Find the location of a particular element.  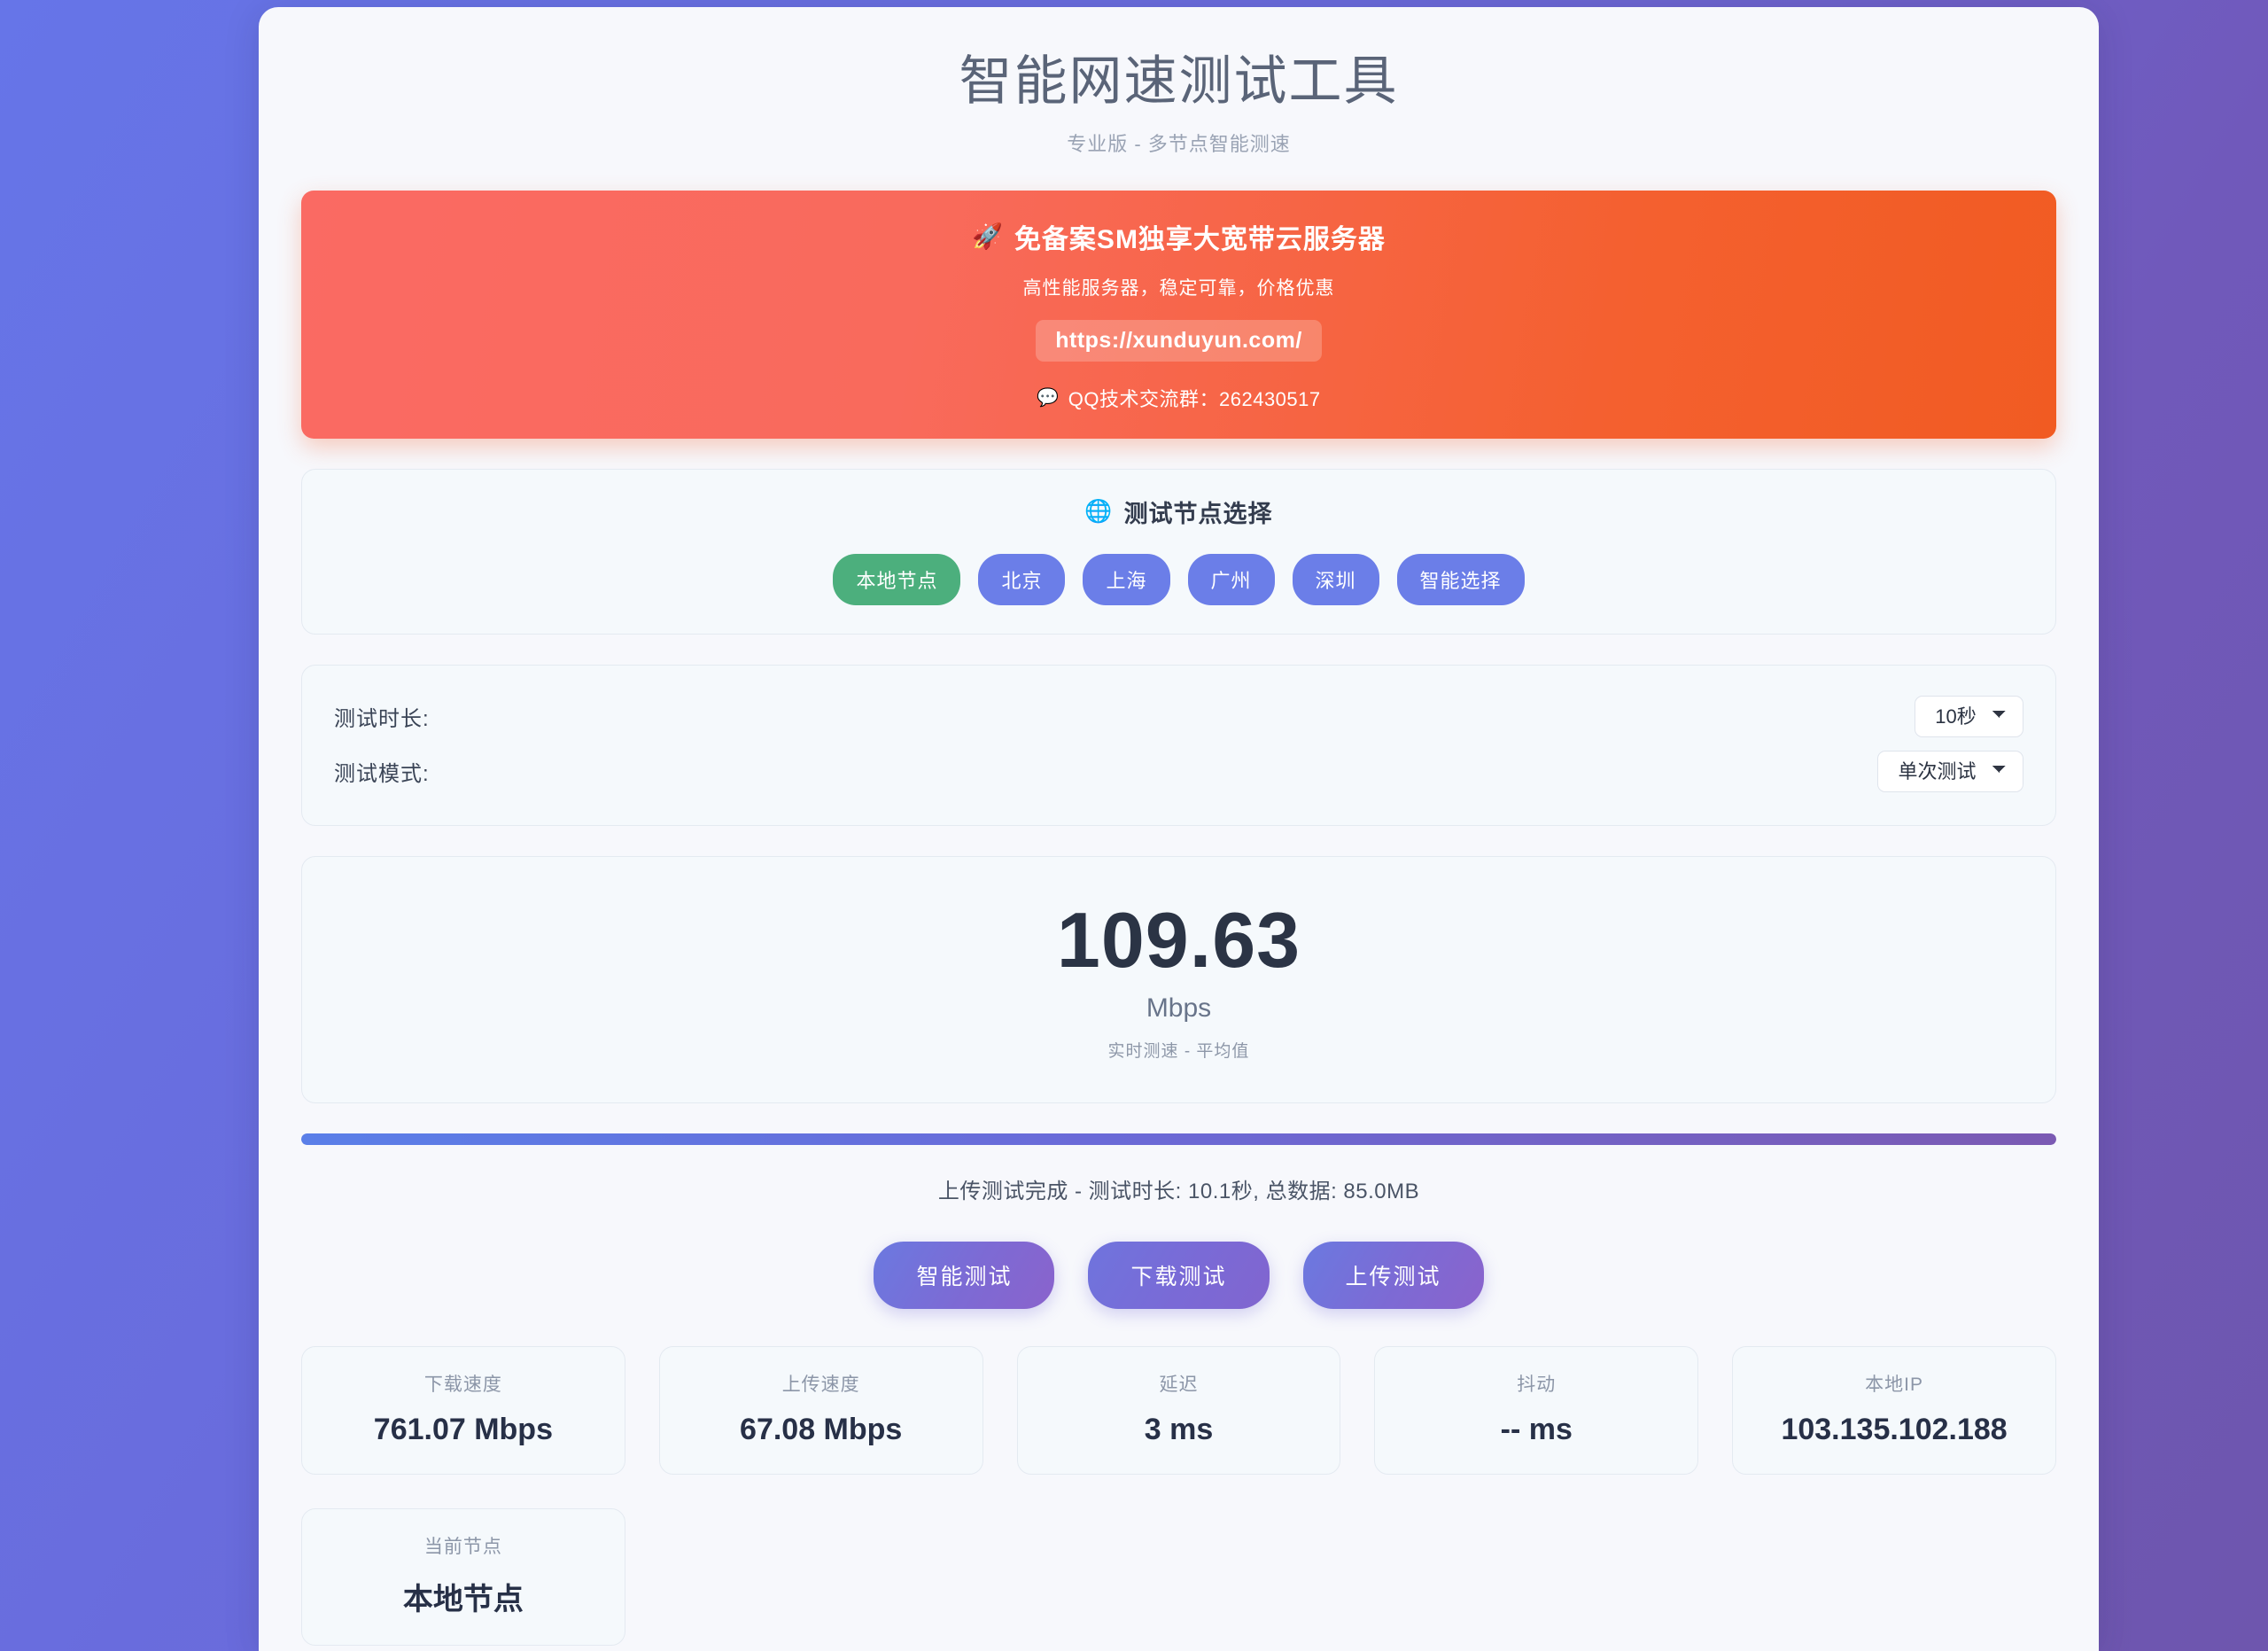

stat-label: 本地IP is located at coordinates (1894, 1386).